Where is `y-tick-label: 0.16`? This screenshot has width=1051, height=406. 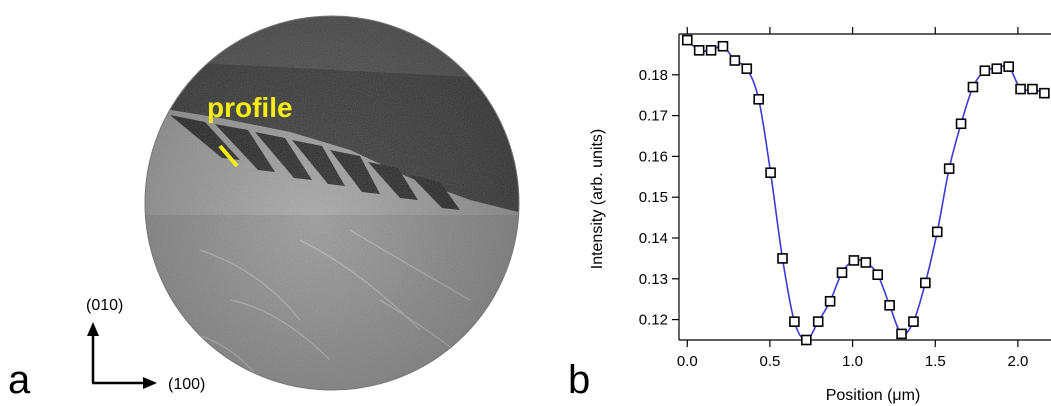
y-tick-label: 0.16 is located at coordinates (653, 156).